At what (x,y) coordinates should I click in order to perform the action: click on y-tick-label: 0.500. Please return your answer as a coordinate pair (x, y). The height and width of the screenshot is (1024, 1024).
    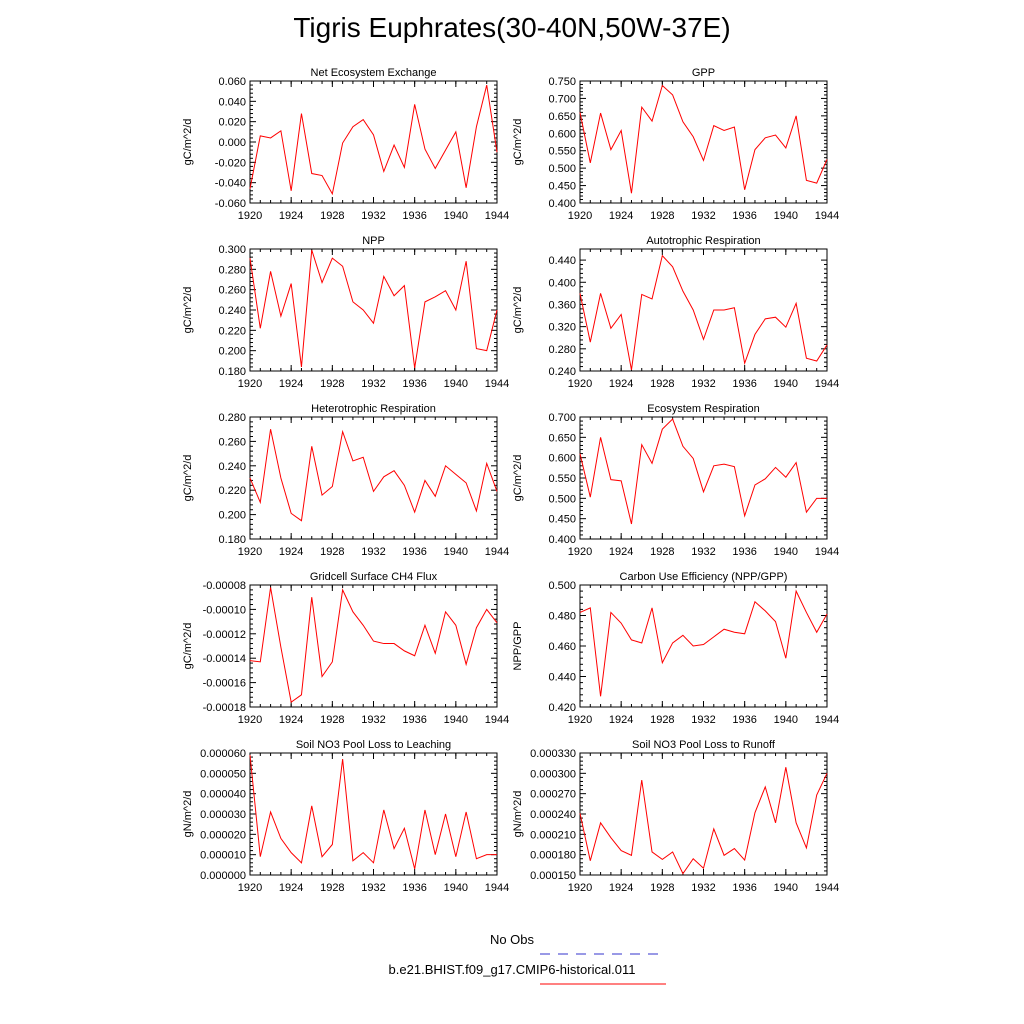
    Looking at the image, I should click on (562, 499).